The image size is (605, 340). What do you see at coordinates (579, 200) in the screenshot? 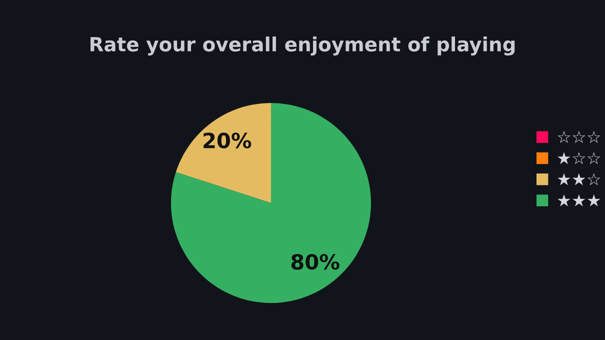
I see `legend-label: ★★★` at bounding box center [579, 200].